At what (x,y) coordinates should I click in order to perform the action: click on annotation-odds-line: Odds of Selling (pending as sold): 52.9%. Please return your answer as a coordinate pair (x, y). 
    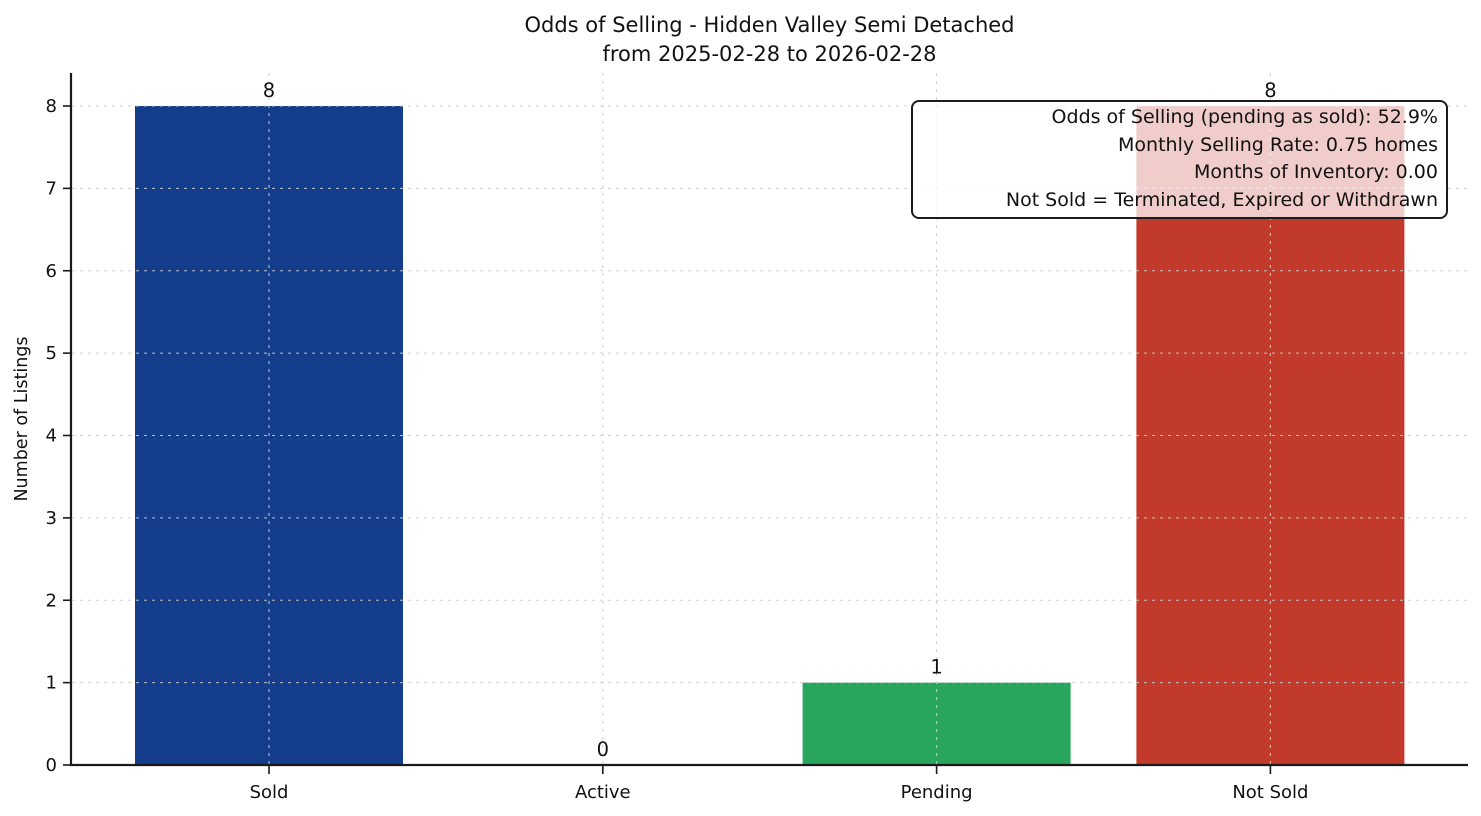
    Looking at the image, I should click on (1244, 117).